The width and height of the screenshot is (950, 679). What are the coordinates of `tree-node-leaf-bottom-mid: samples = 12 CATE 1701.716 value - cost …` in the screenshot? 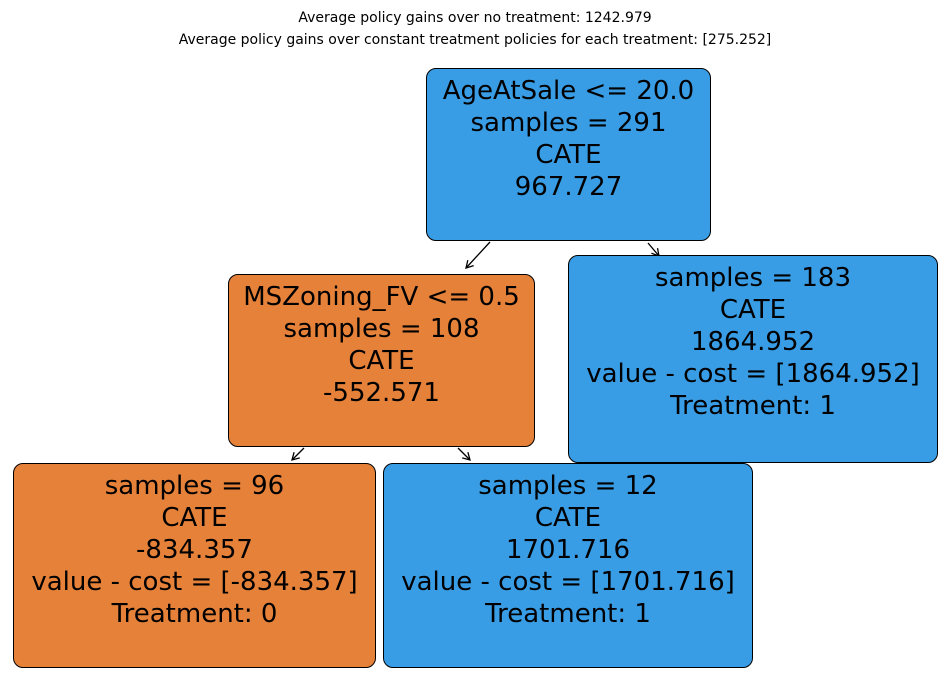 It's located at (568, 565).